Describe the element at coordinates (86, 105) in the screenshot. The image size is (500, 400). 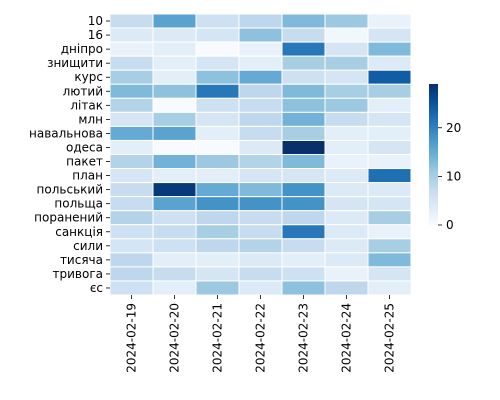
I see `y-tick-label: літак` at that location.